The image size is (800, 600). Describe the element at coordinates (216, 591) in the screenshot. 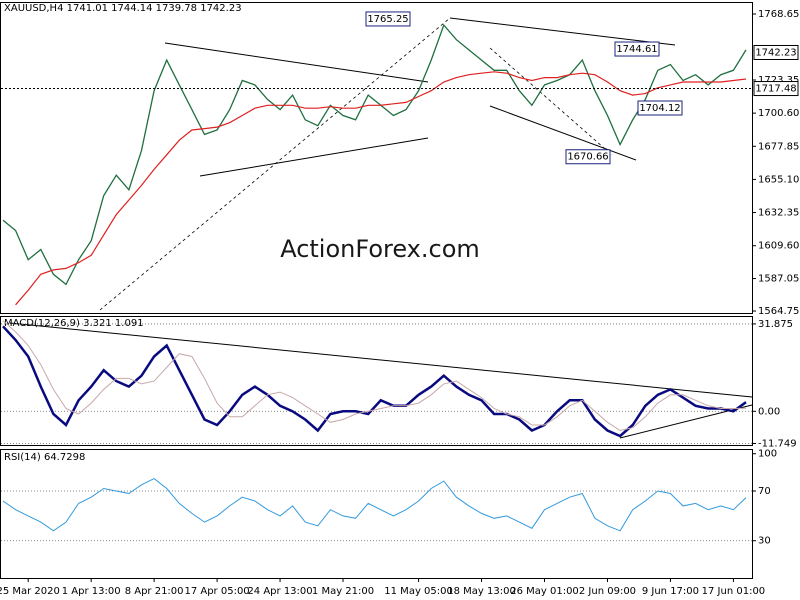

I see `x-tick-label: 17 Apr 05:00` at that location.